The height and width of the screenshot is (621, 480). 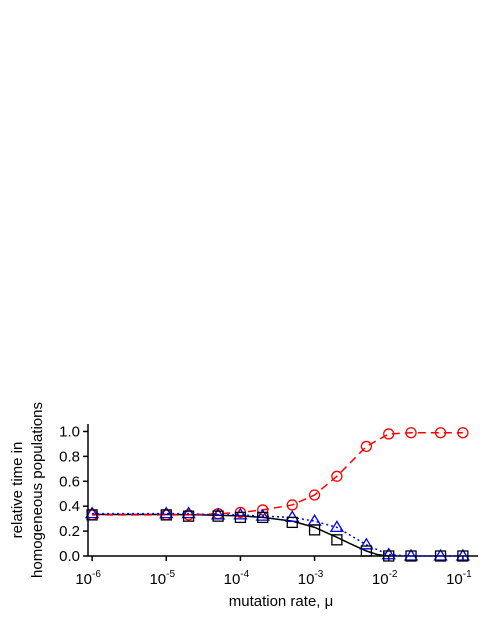 I want to click on x-tick-label: 10⁻³, so click(x=311, y=578).